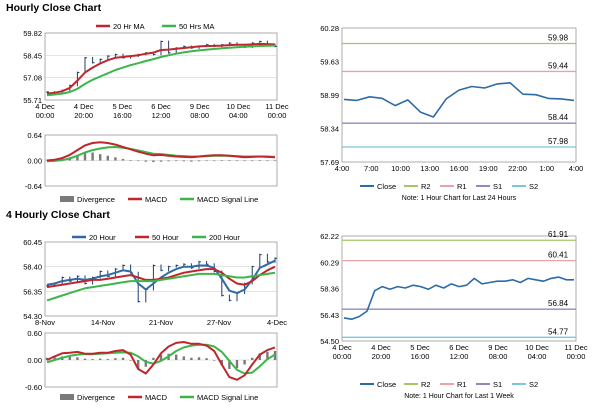 The image size is (600, 413). Describe the element at coordinates (161, 106) in the screenshot. I see `hourly_price_ma-xtick: 6 Dec` at that location.